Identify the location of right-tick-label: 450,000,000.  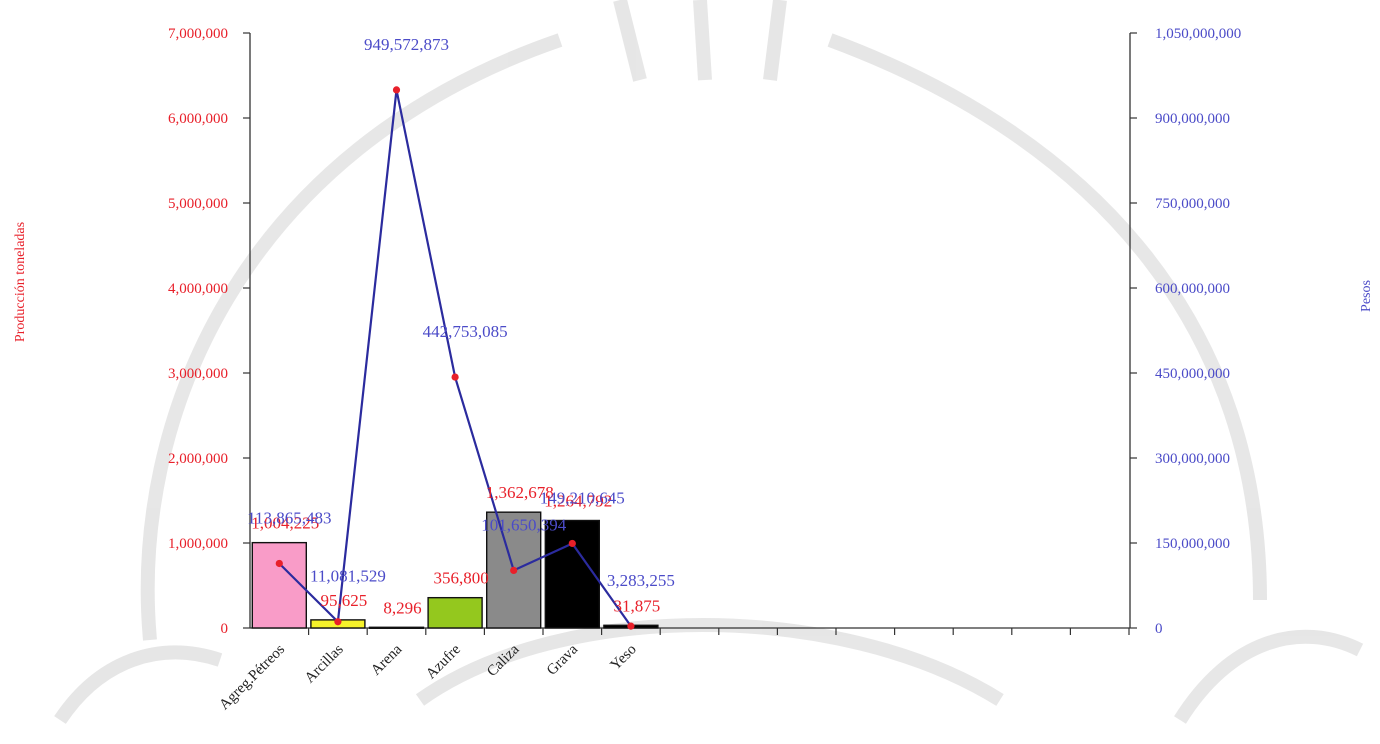
(1192, 374).